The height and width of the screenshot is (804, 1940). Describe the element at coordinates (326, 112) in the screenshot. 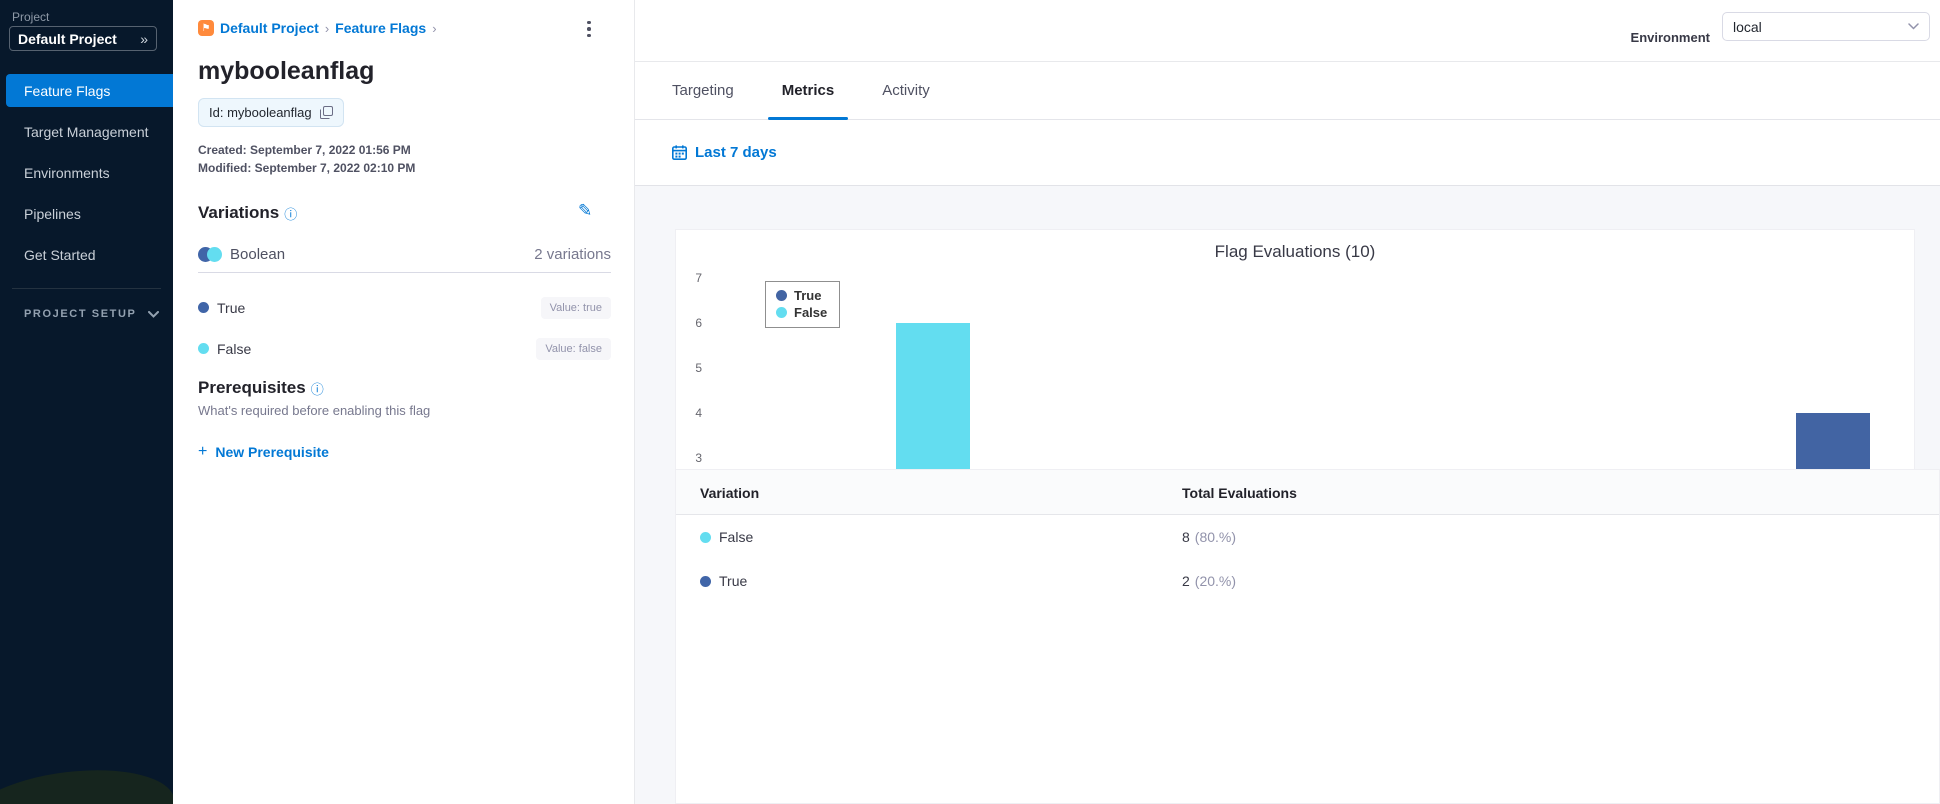

I see `copy-icon` at that location.